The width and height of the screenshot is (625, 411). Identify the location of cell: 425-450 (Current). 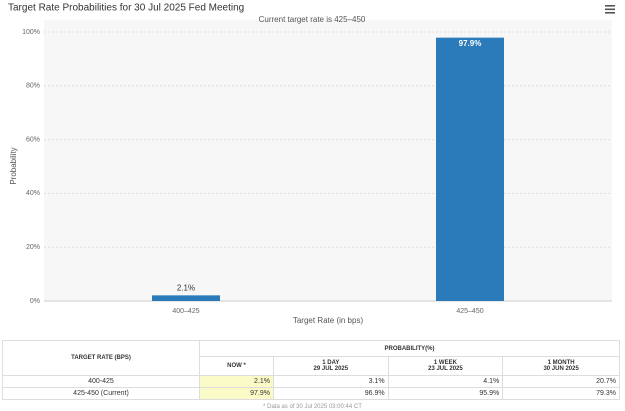
(101, 393).